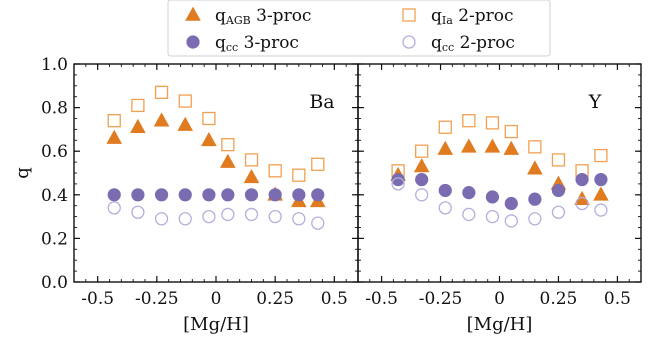 The height and width of the screenshot is (342, 668). I want to click on legend-entry-qagb3: qAGB 3-proc, so click(263, 16).